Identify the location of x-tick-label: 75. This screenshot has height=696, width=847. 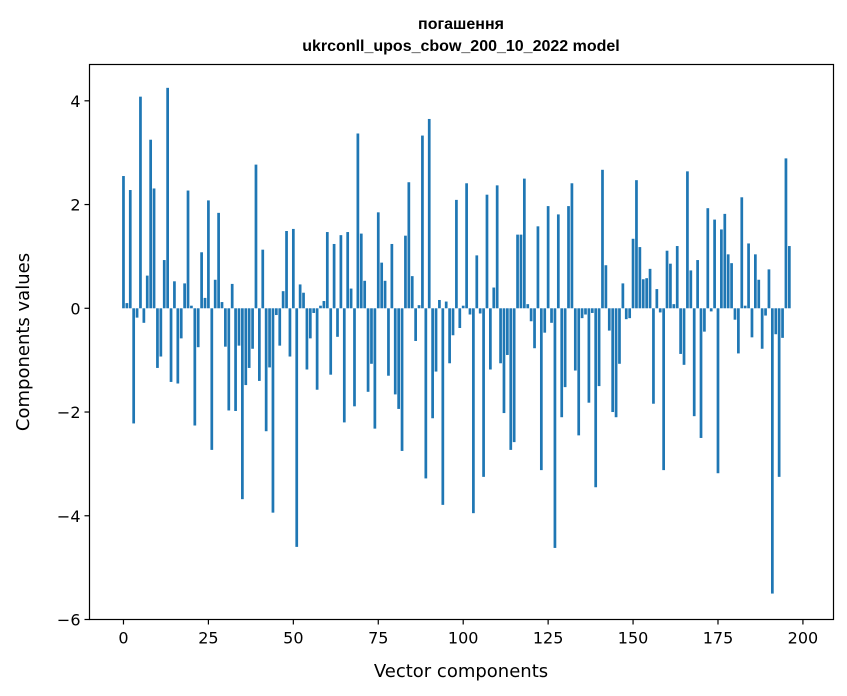
(378, 638).